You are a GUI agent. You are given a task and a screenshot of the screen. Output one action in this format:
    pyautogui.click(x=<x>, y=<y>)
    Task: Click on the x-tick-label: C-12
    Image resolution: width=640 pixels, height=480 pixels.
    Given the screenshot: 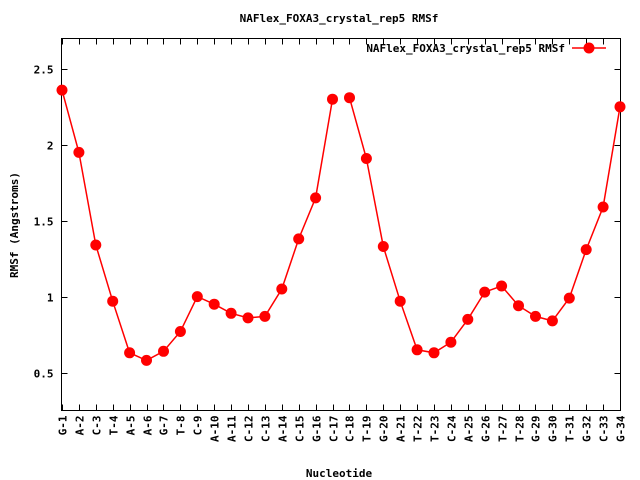 What is the action you would take?
    pyautogui.click(x=249, y=429)
    